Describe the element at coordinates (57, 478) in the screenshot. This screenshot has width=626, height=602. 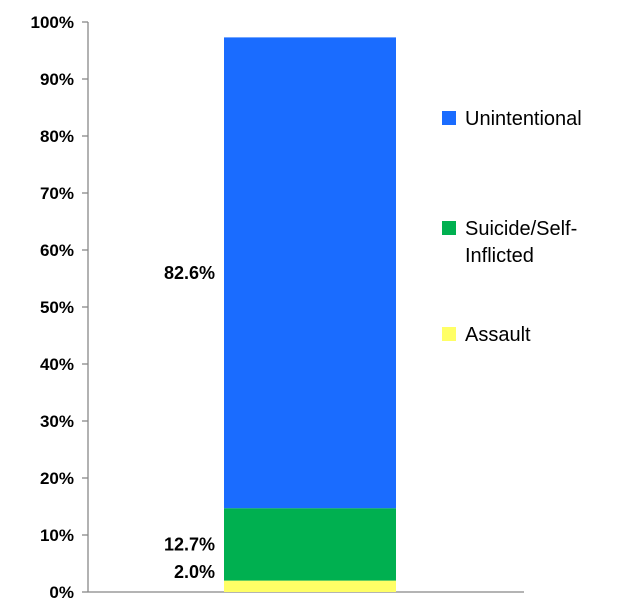
I see `y-tick-label: 20%` at that location.